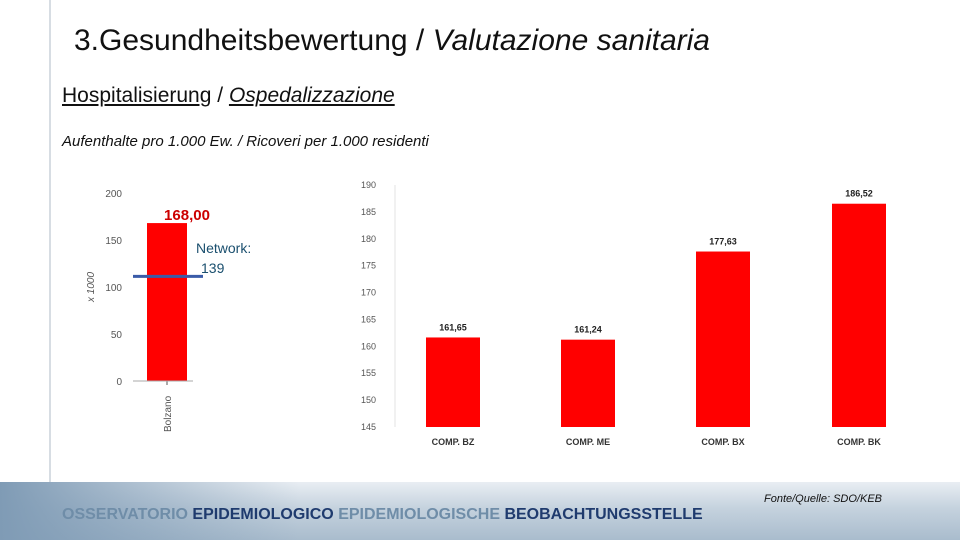  What do you see at coordinates (368, 185) in the screenshot?
I see `y-tick-label: 190` at bounding box center [368, 185].